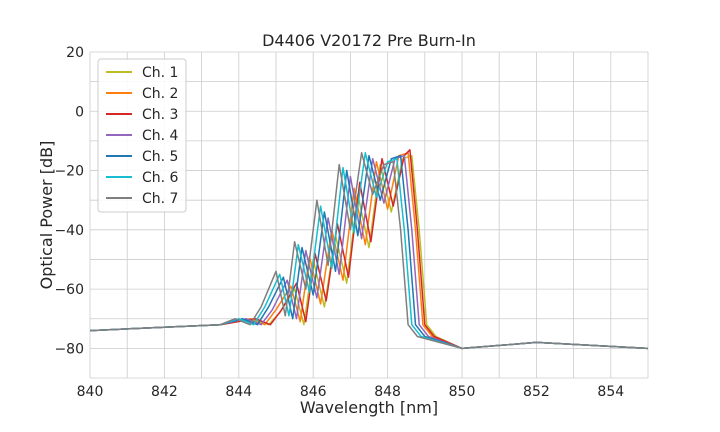 This screenshot has height=432, width=720. What do you see at coordinates (69, 172) in the screenshot?
I see `y-tick-label: −20` at bounding box center [69, 172].